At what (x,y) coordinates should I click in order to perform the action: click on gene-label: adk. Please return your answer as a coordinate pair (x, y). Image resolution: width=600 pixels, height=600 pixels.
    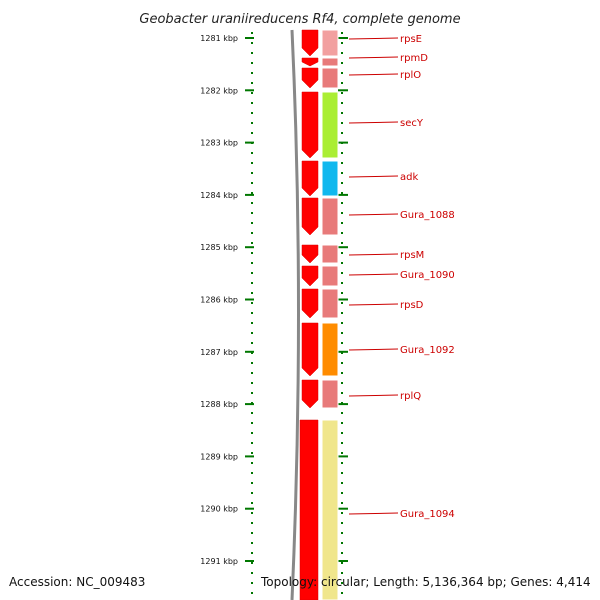
    Looking at the image, I should click on (409, 177).